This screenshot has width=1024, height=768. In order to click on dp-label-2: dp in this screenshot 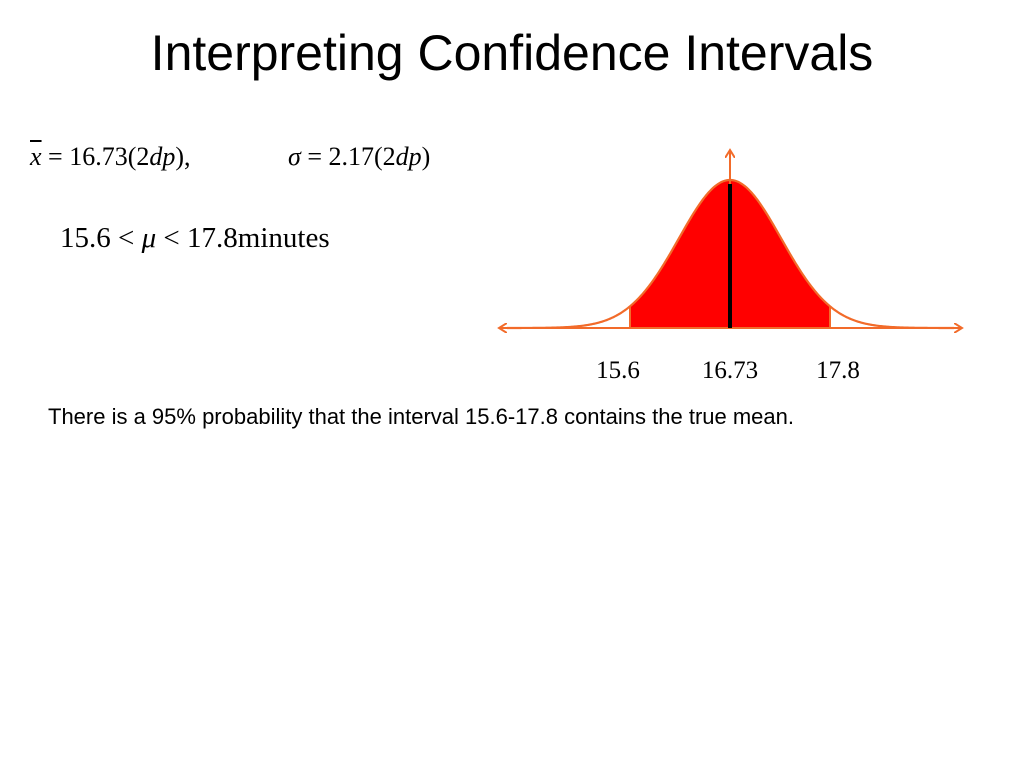, I will do `click(408, 156)`.